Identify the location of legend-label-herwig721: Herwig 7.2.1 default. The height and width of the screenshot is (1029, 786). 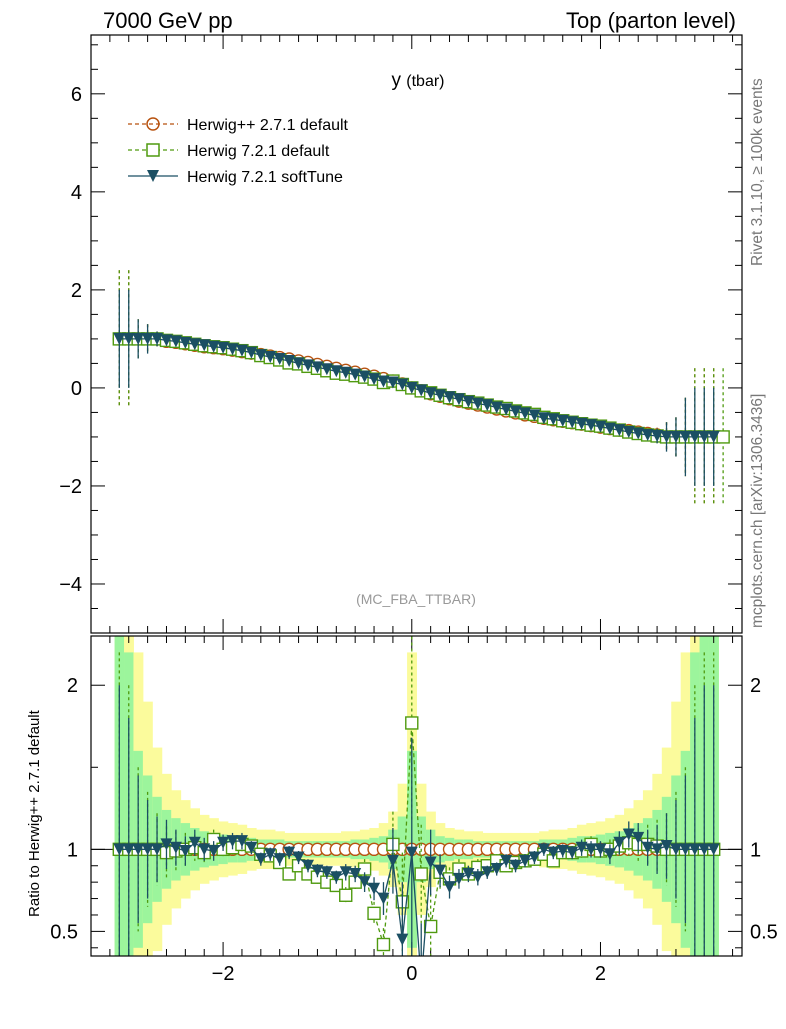
(258, 151).